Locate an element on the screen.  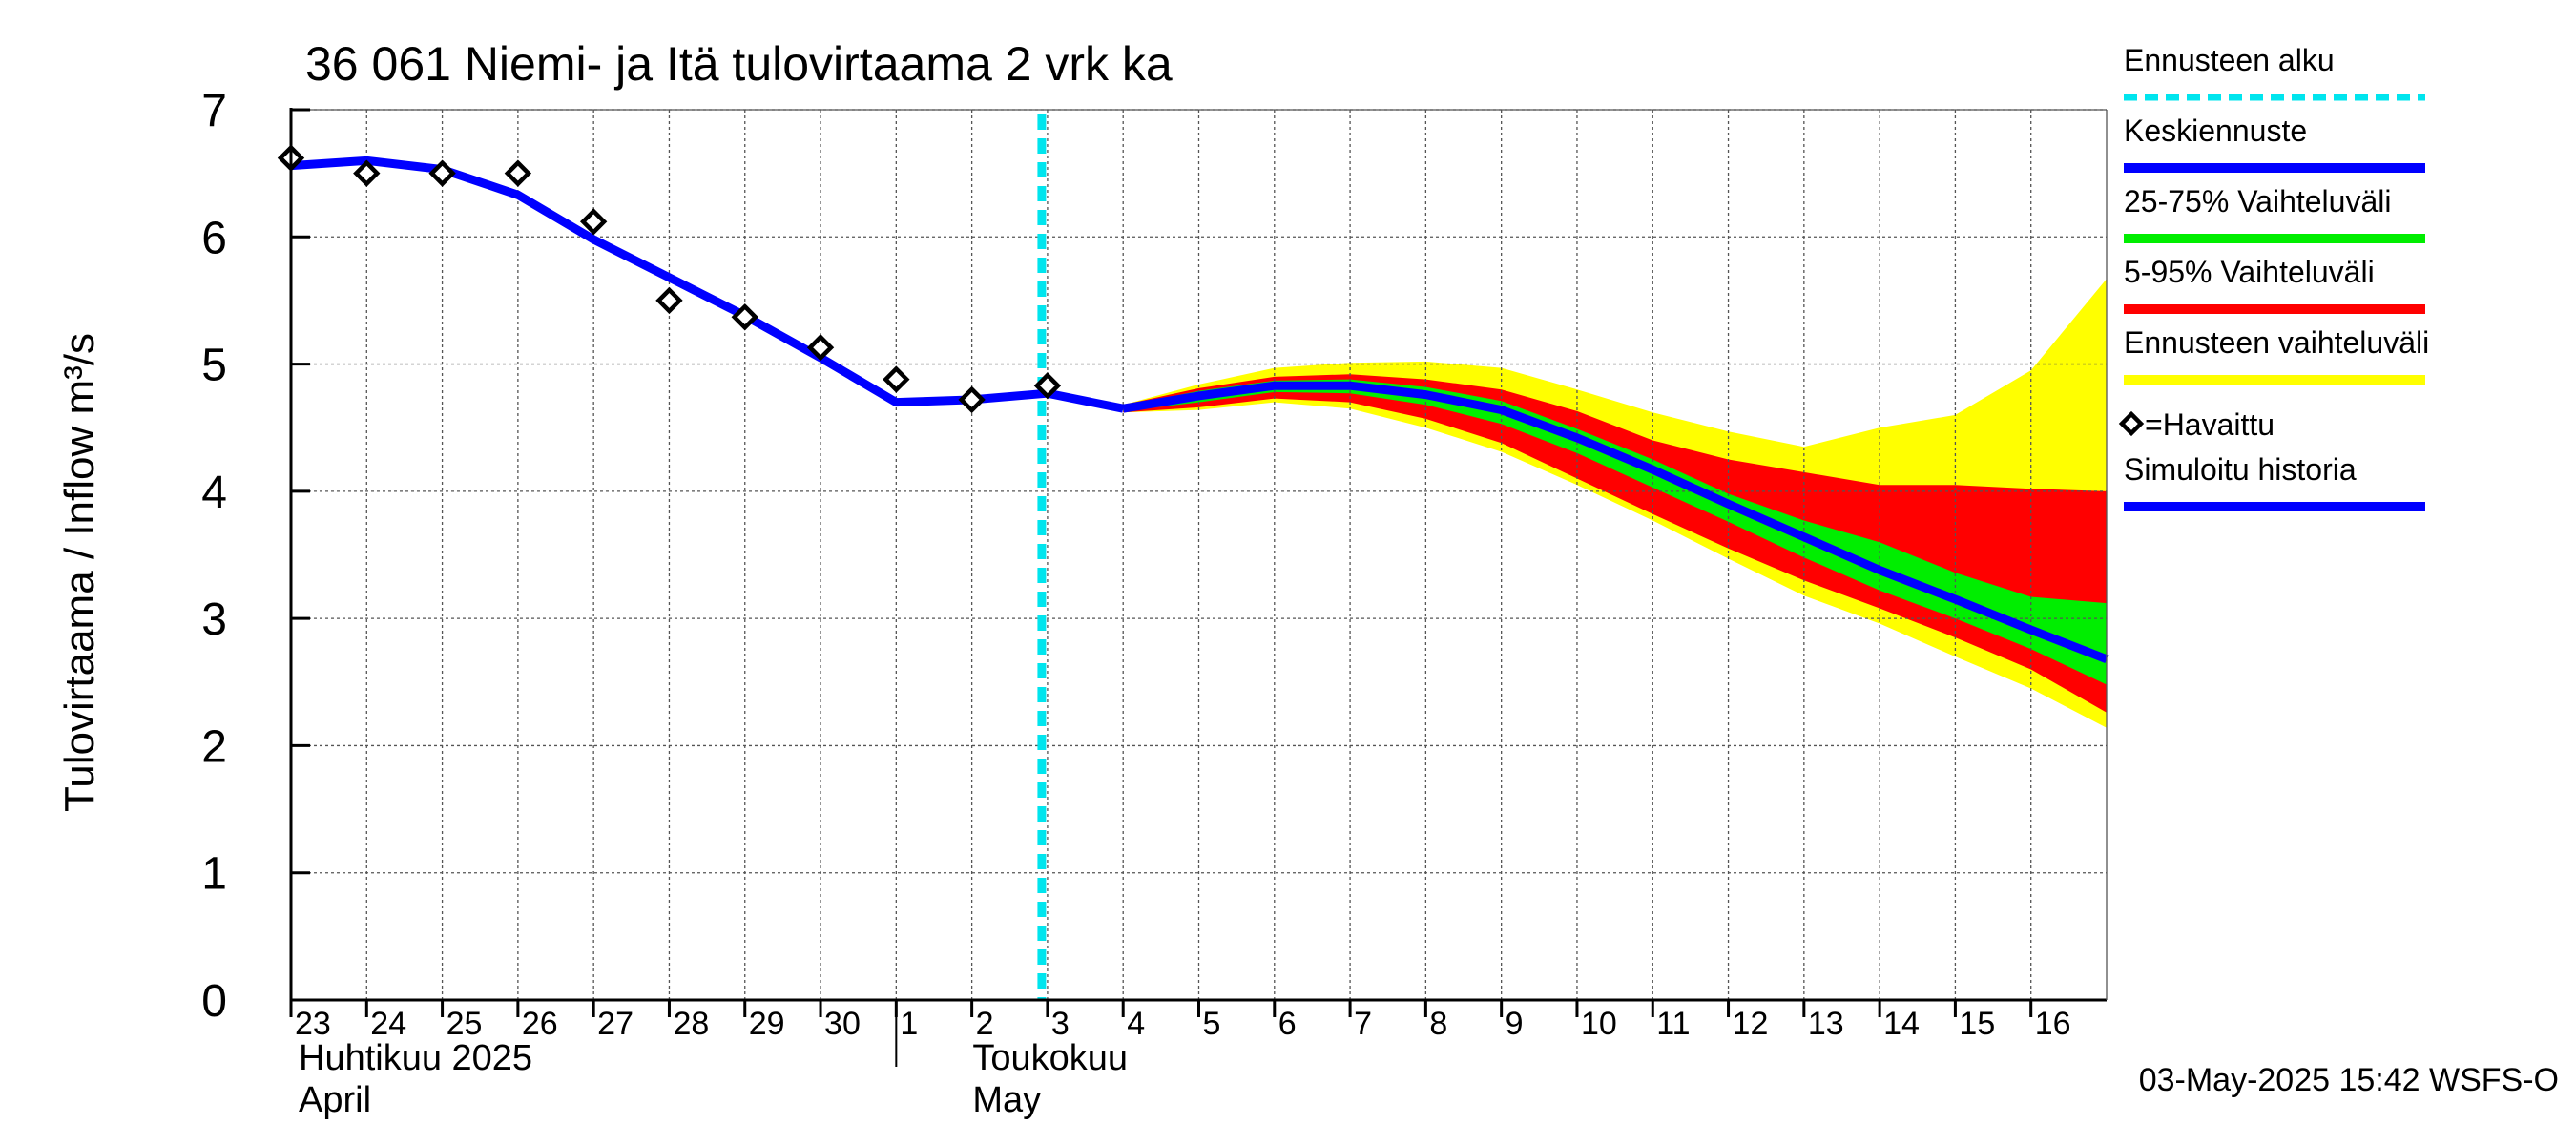
x-tick-label: 29 is located at coordinates (767, 1024).